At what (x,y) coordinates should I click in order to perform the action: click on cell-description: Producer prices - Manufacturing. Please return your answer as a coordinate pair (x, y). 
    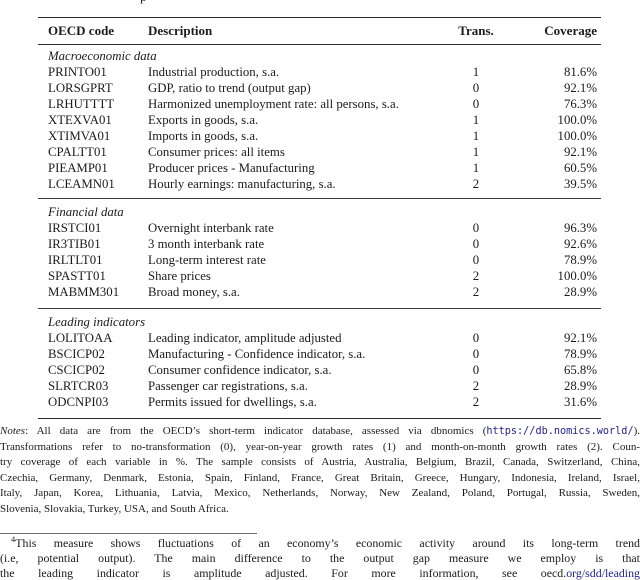
    Looking at the image, I should click on (231, 168).